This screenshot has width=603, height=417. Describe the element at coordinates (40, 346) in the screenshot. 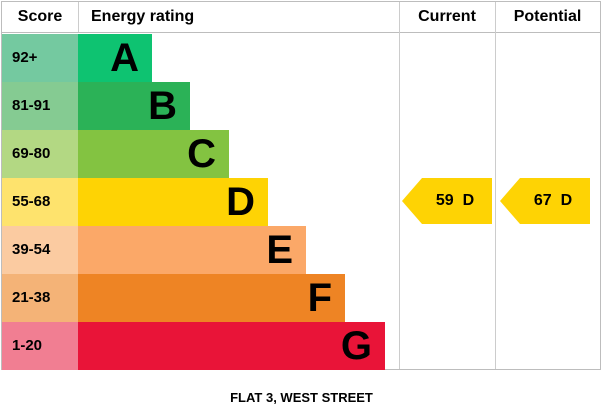

I see `score-range-g: 1-20` at that location.